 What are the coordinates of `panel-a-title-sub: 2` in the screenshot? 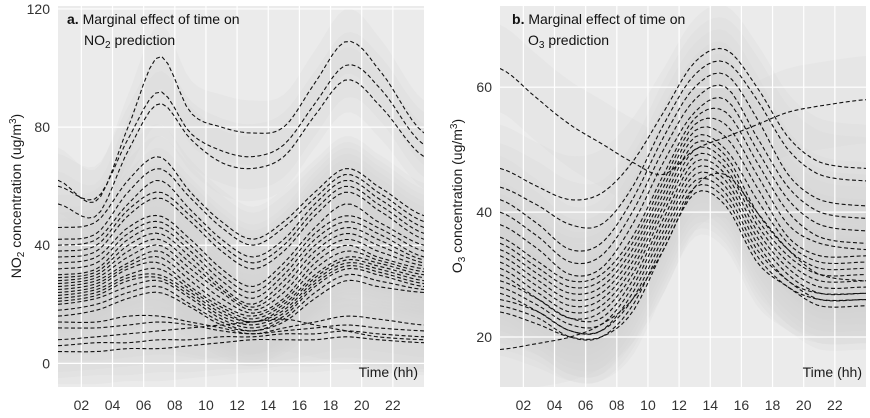 It's located at (108, 45).